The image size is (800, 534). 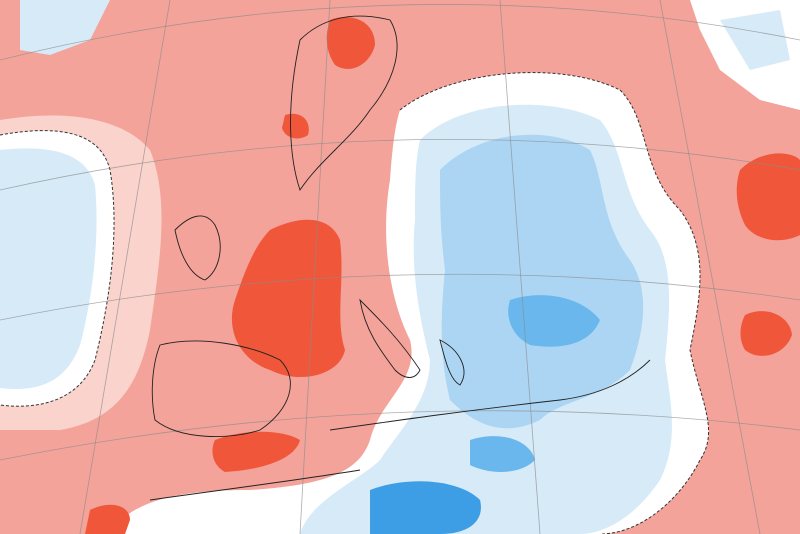 I want to click on light-blue-zone, so click(x=48, y=268).